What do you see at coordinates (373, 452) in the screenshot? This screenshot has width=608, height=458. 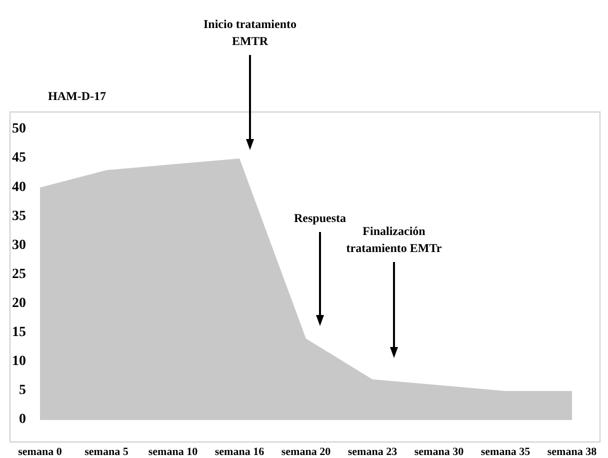 I see `x-tick-label: semana 23` at bounding box center [373, 452].